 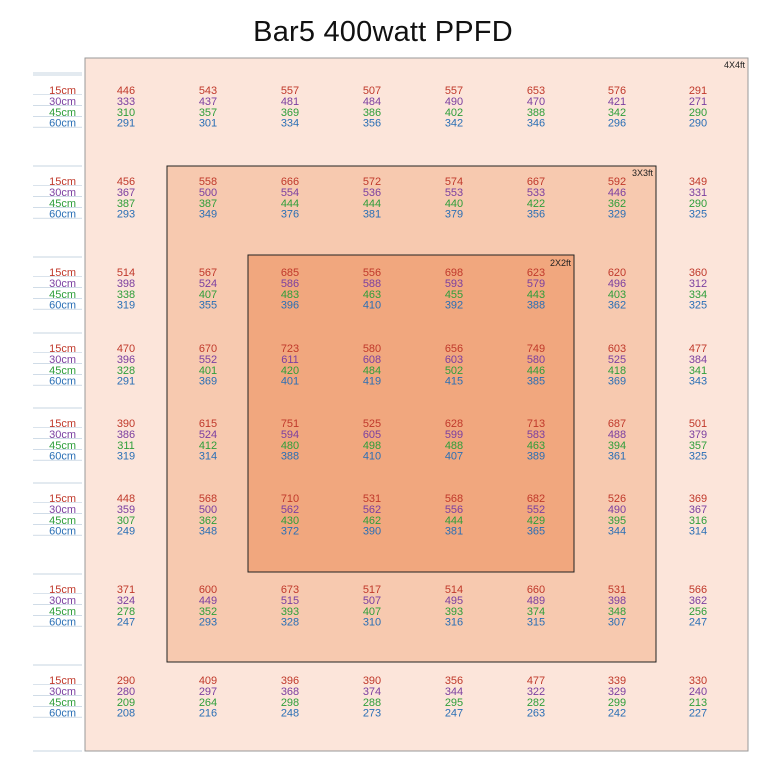 I want to click on ppfd-value: 357, so click(x=208, y=113).